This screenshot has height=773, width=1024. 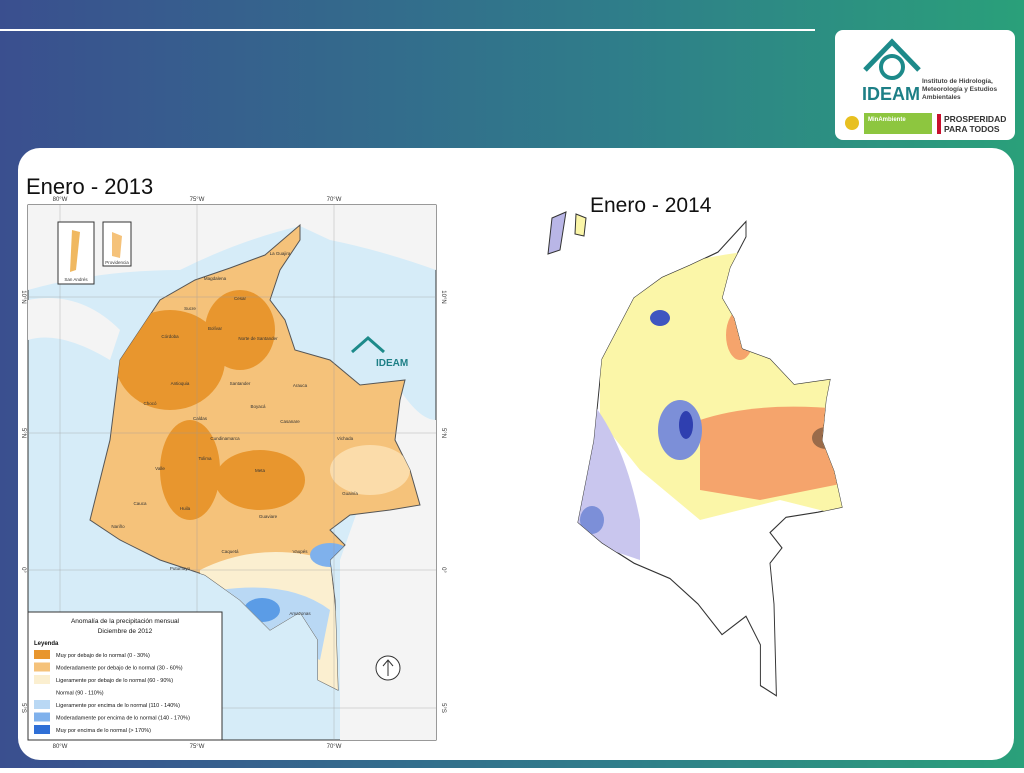 What do you see at coordinates (200, 418) in the screenshot?
I see `region-label: Caldas` at bounding box center [200, 418].